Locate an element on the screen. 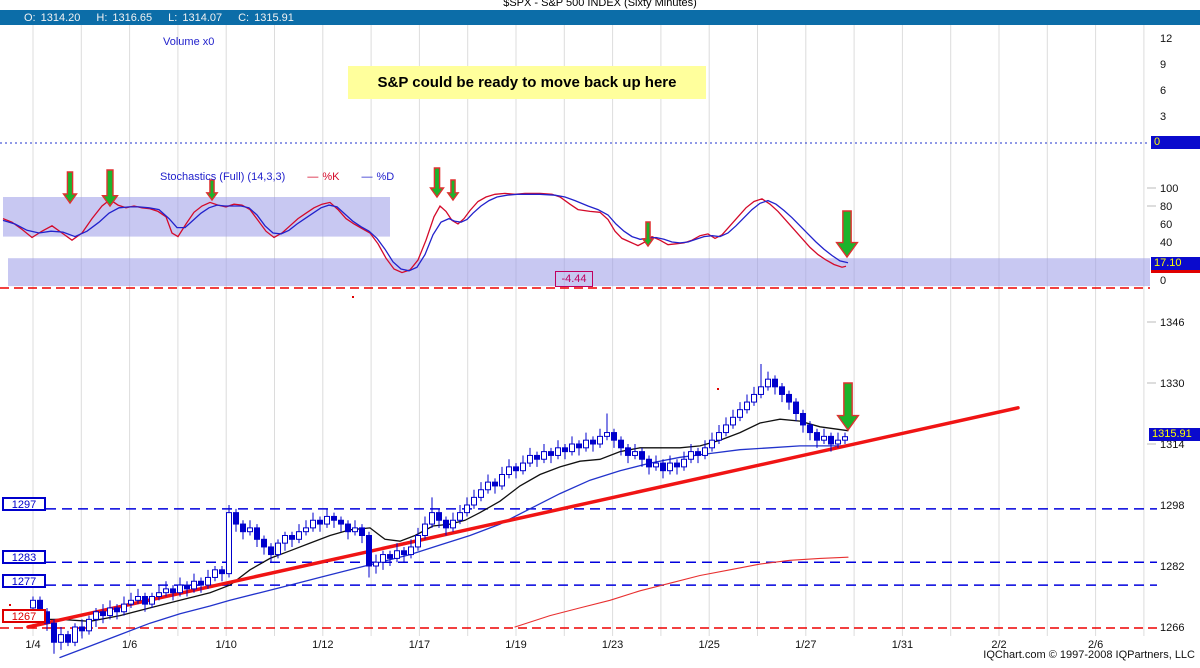 The width and height of the screenshot is (1200, 668). stoch-line-D is located at coordinates (425, 232).